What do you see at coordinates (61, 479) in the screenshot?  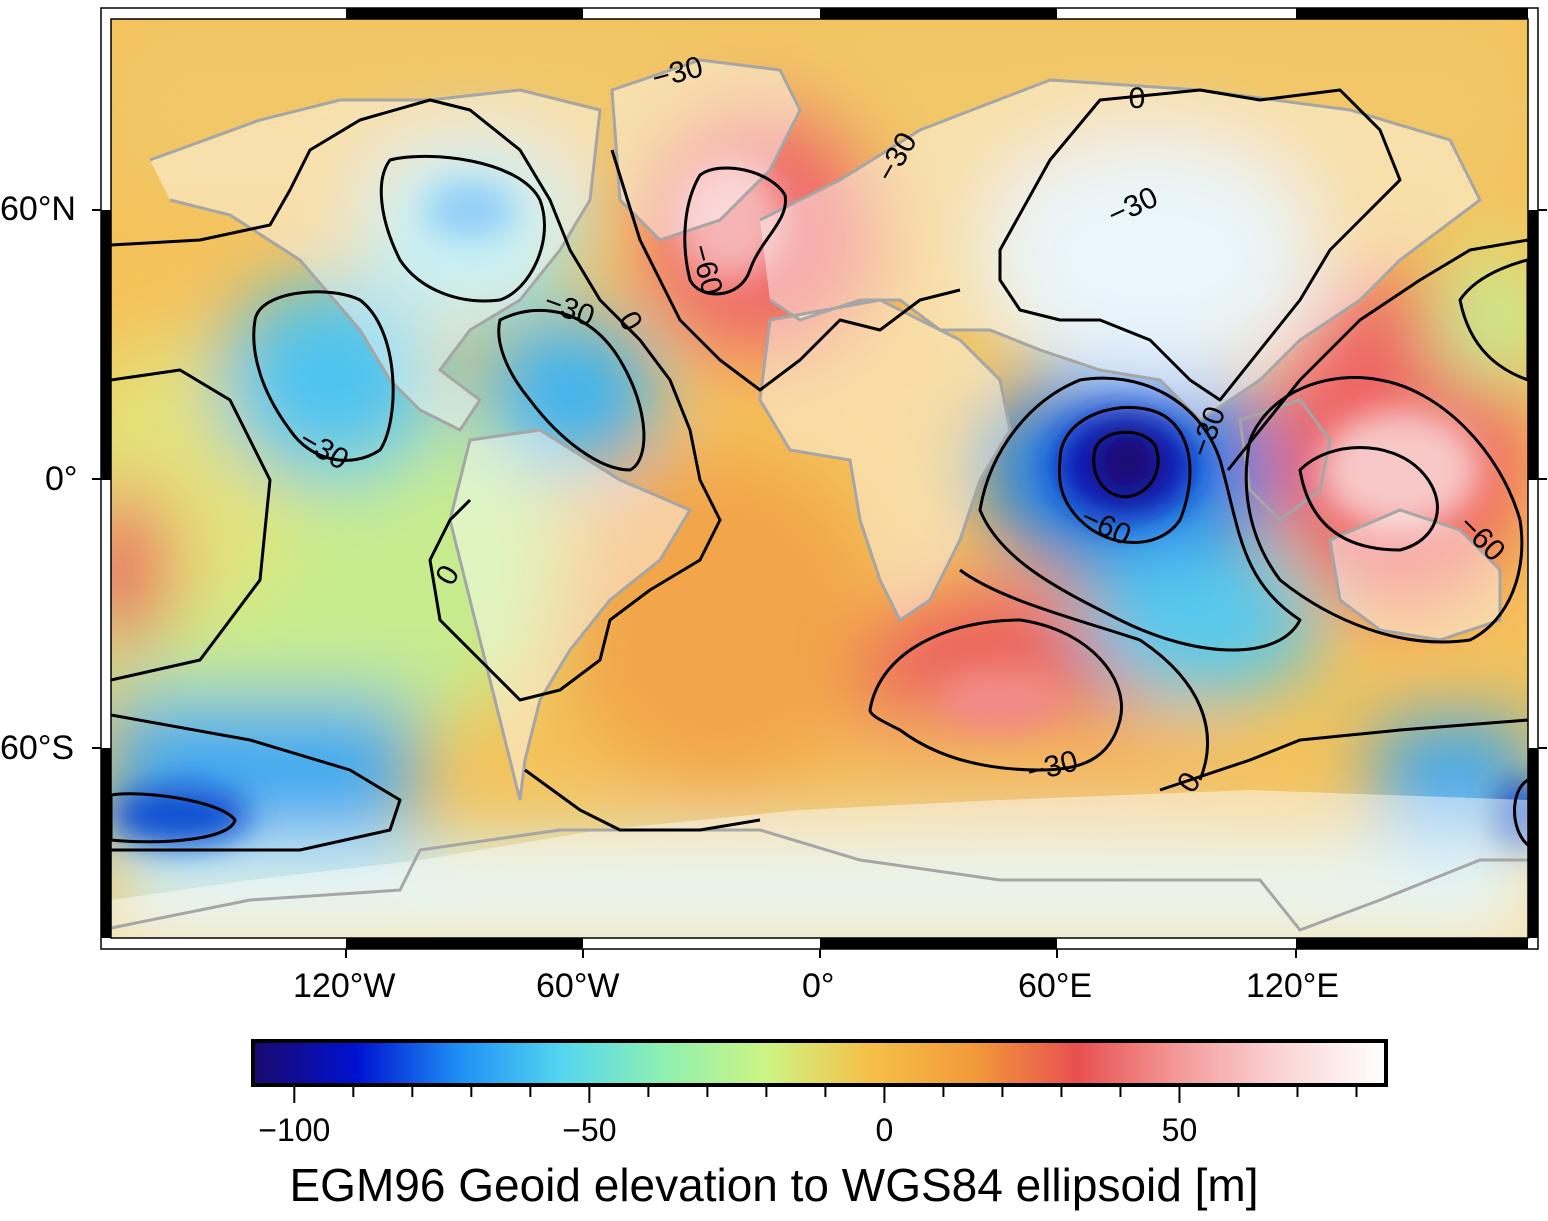 I see `lat-label-0: 0°` at bounding box center [61, 479].